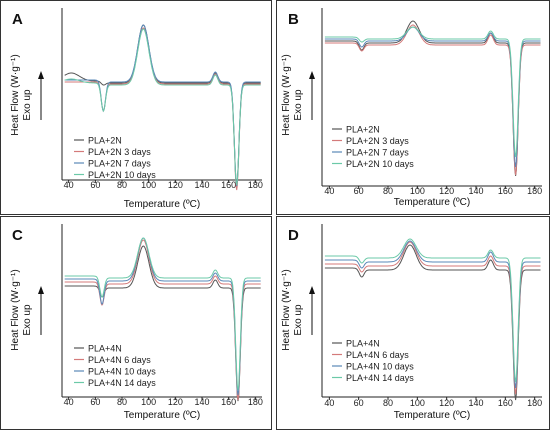  I want to click on panel-label: A, so click(17, 19).